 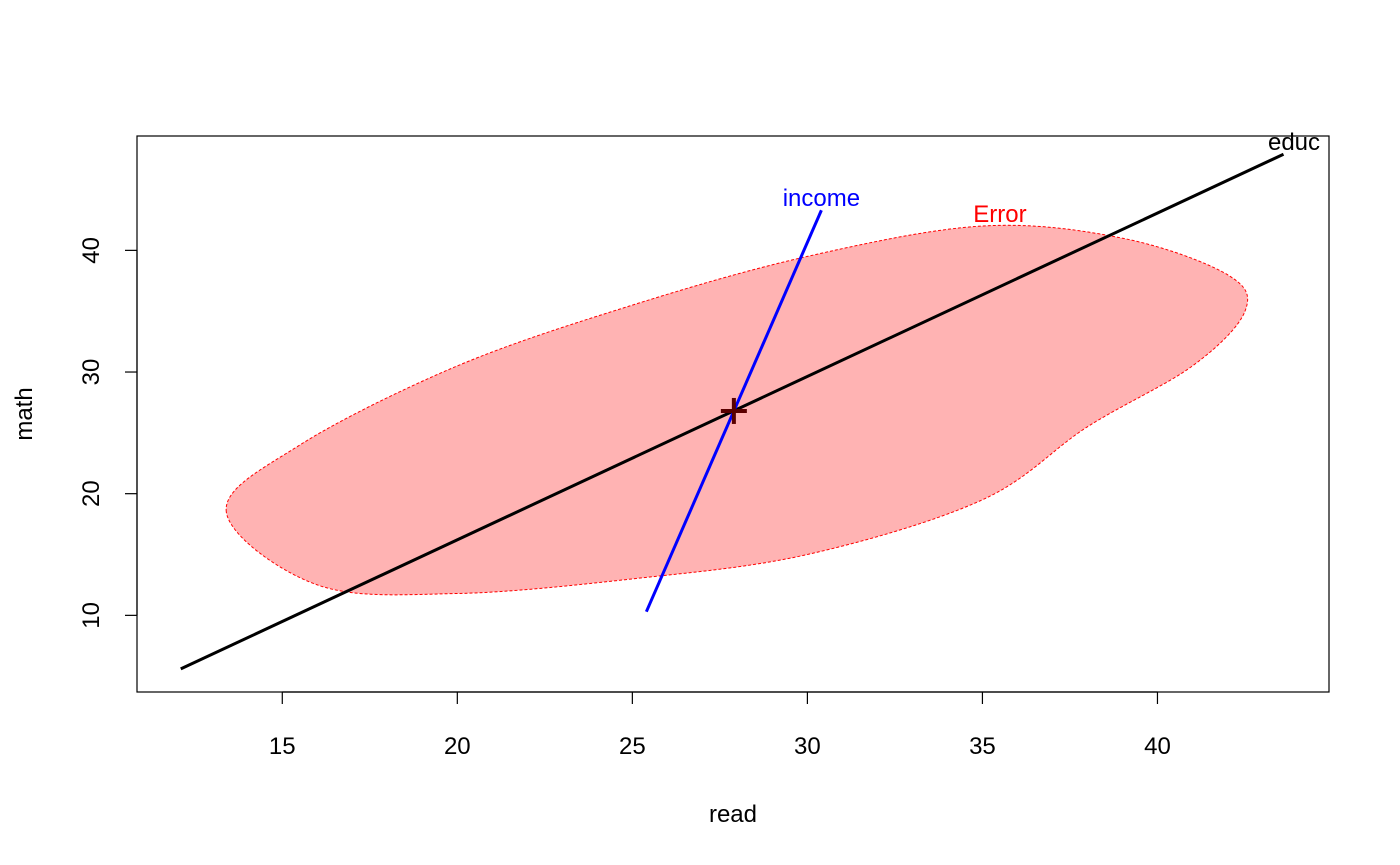 What do you see at coordinates (91, 615) in the screenshot?
I see `y-tick-label: 10` at bounding box center [91, 615].